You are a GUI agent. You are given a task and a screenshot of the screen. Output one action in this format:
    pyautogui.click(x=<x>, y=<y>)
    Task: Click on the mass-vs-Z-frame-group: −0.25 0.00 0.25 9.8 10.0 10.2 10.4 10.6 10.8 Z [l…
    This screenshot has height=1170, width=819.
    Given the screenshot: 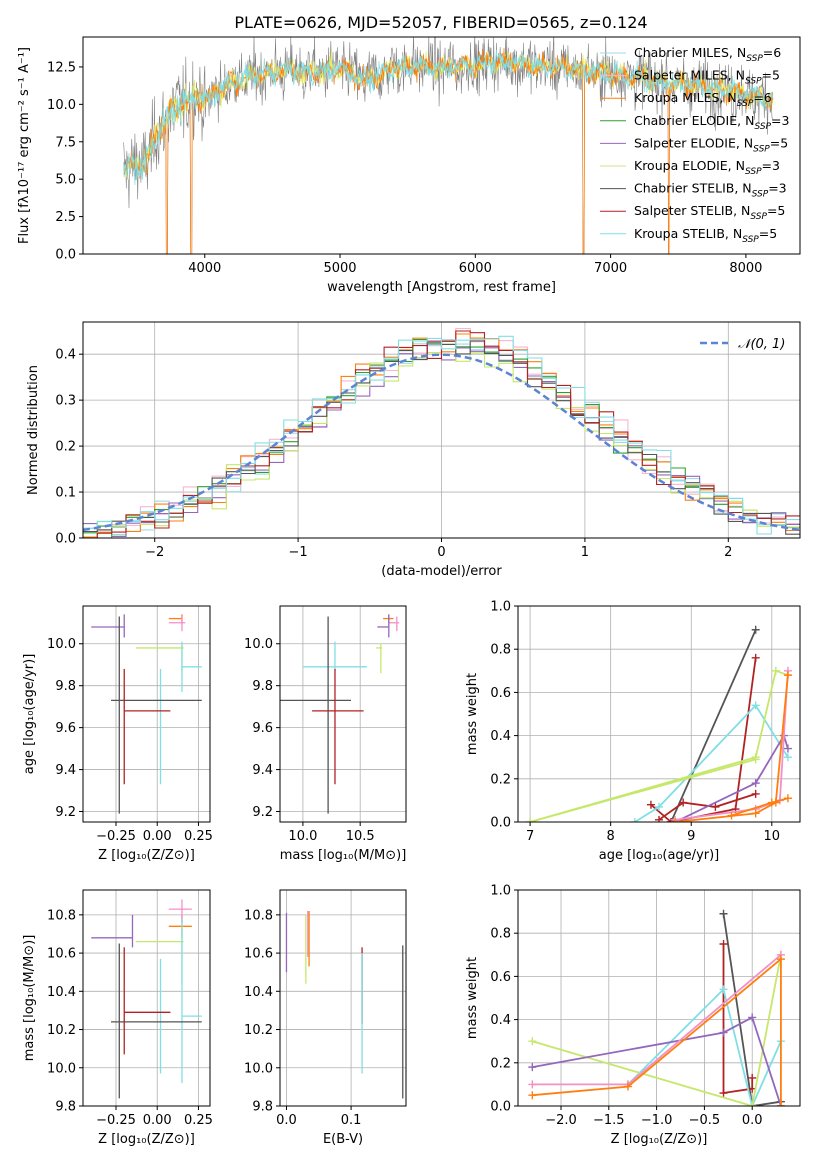 What is the action you would take?
    pyautogui.click(x=117, y=1018)
    